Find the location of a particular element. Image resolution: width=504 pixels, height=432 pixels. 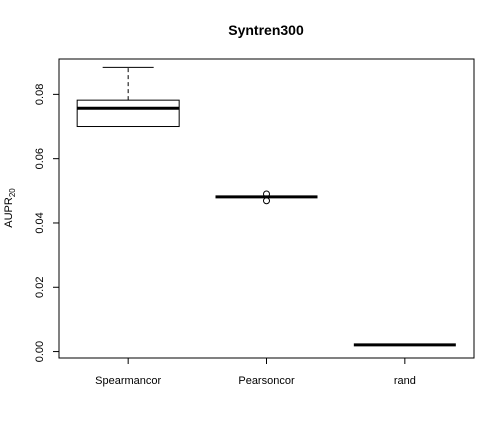

y-axis-label-subscript: 20 is located at coordinates (12, 192).